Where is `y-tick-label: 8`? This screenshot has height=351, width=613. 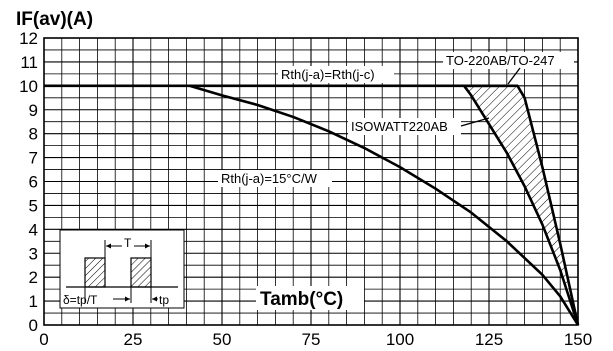
y-tick-label: 8 is located at coordinates (33, 134).